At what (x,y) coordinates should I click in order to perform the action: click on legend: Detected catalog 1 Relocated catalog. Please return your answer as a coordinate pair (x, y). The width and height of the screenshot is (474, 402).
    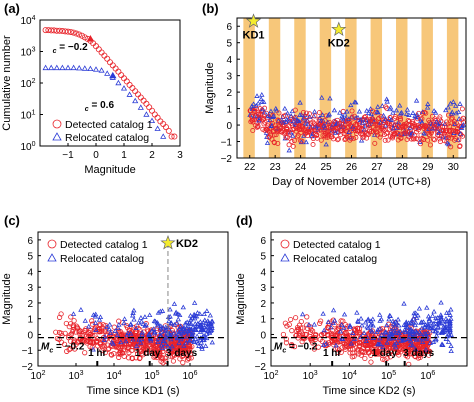
    Looking at the image, I should click on (97, 252).